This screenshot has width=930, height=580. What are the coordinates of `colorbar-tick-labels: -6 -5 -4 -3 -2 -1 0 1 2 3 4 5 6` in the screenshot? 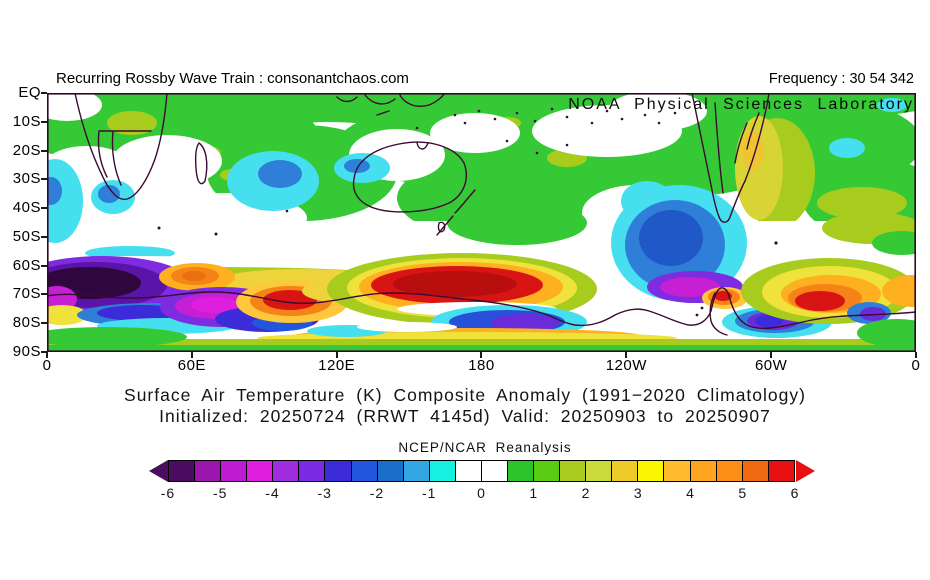 It's located at (480, 493).